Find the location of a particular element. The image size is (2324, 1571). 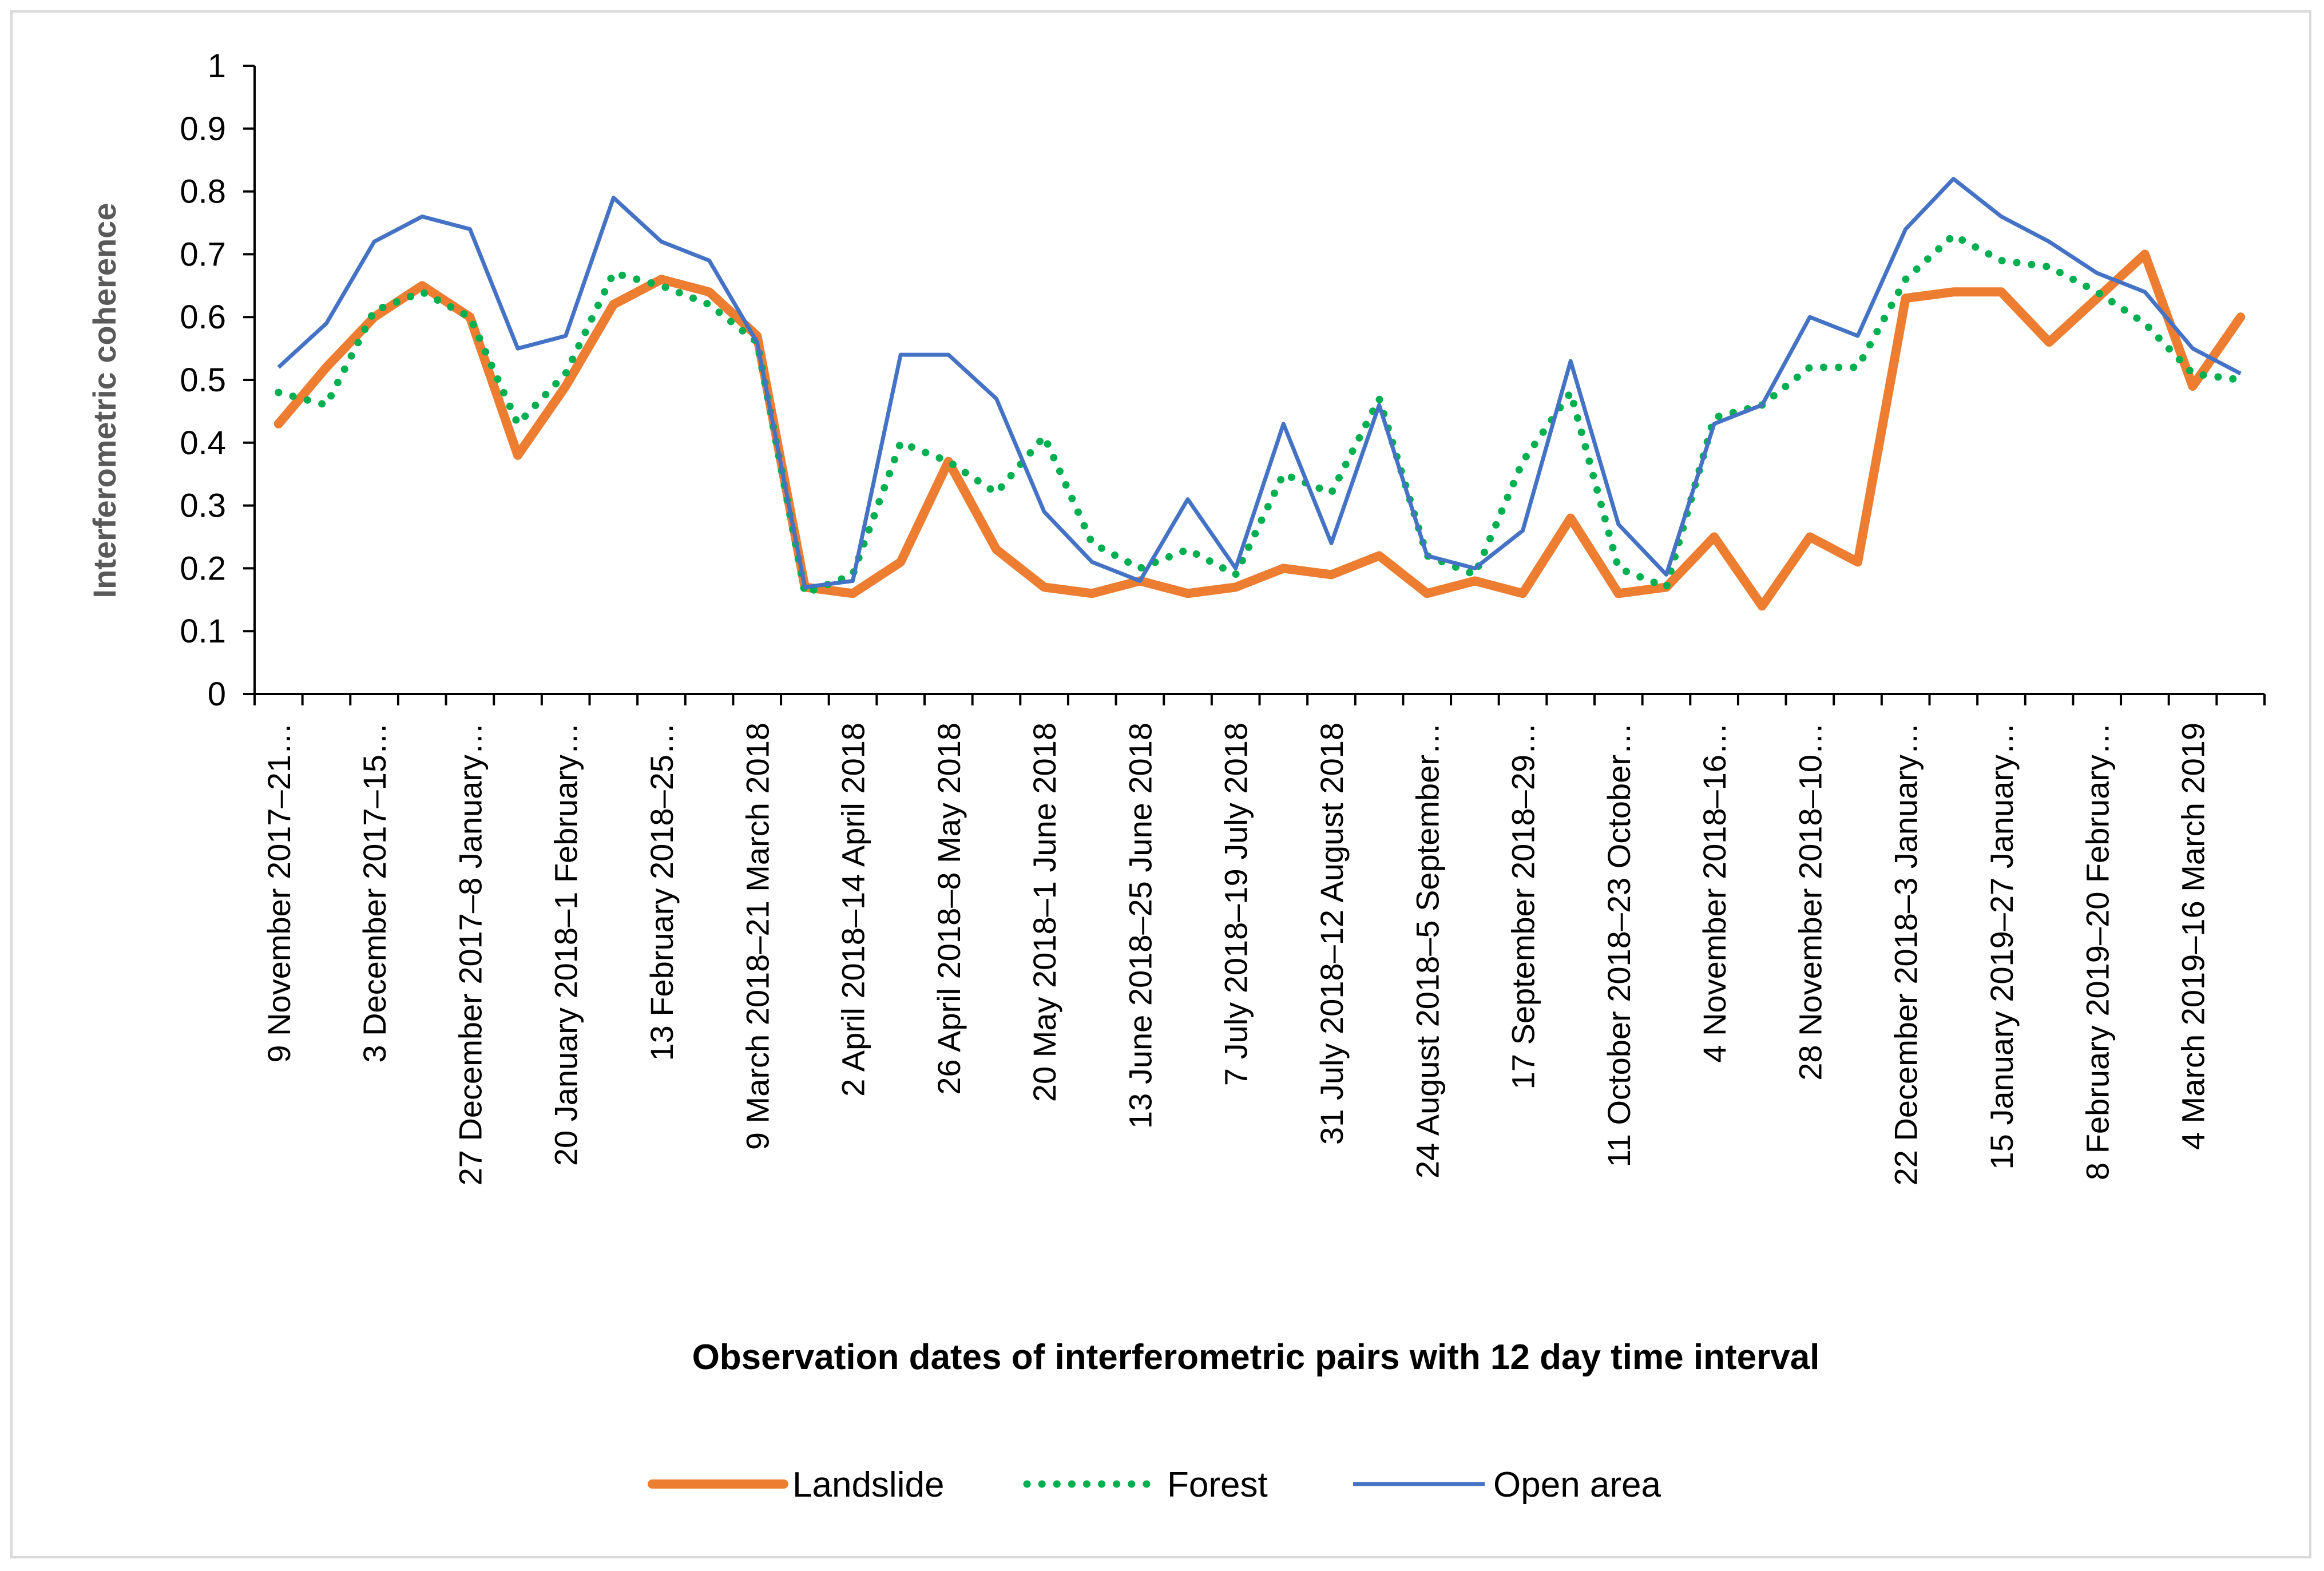

x-tick-label: 4 March 2019–16 March 2019 is located at coordinates (2193, 937).